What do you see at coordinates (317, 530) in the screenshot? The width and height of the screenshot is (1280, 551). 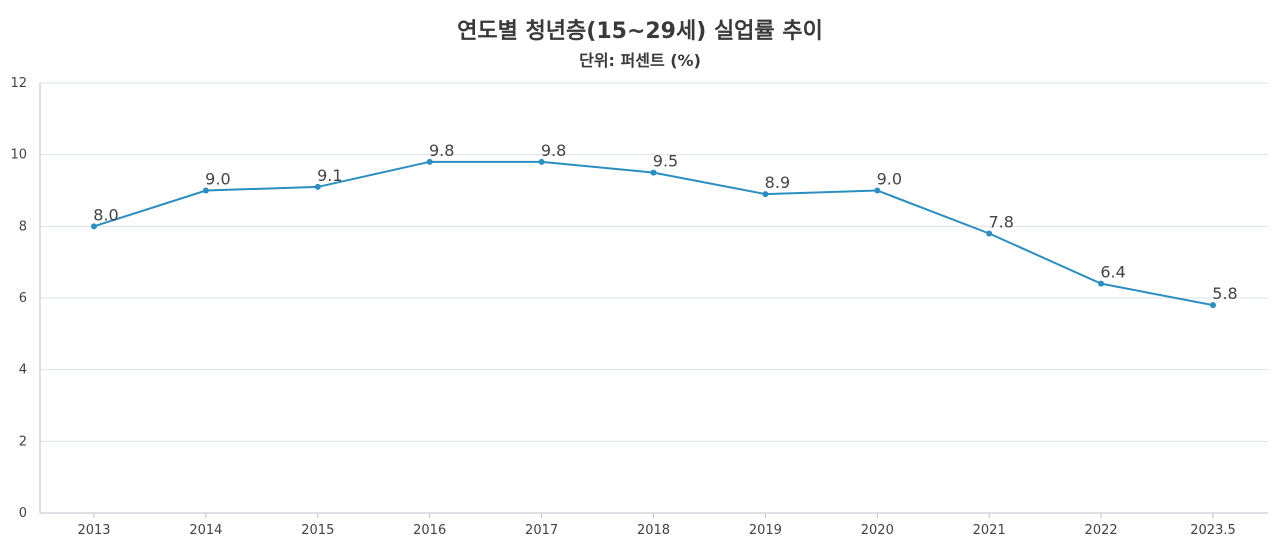 I see `x-tick-label: 2015` at bounding box center [317, 530].